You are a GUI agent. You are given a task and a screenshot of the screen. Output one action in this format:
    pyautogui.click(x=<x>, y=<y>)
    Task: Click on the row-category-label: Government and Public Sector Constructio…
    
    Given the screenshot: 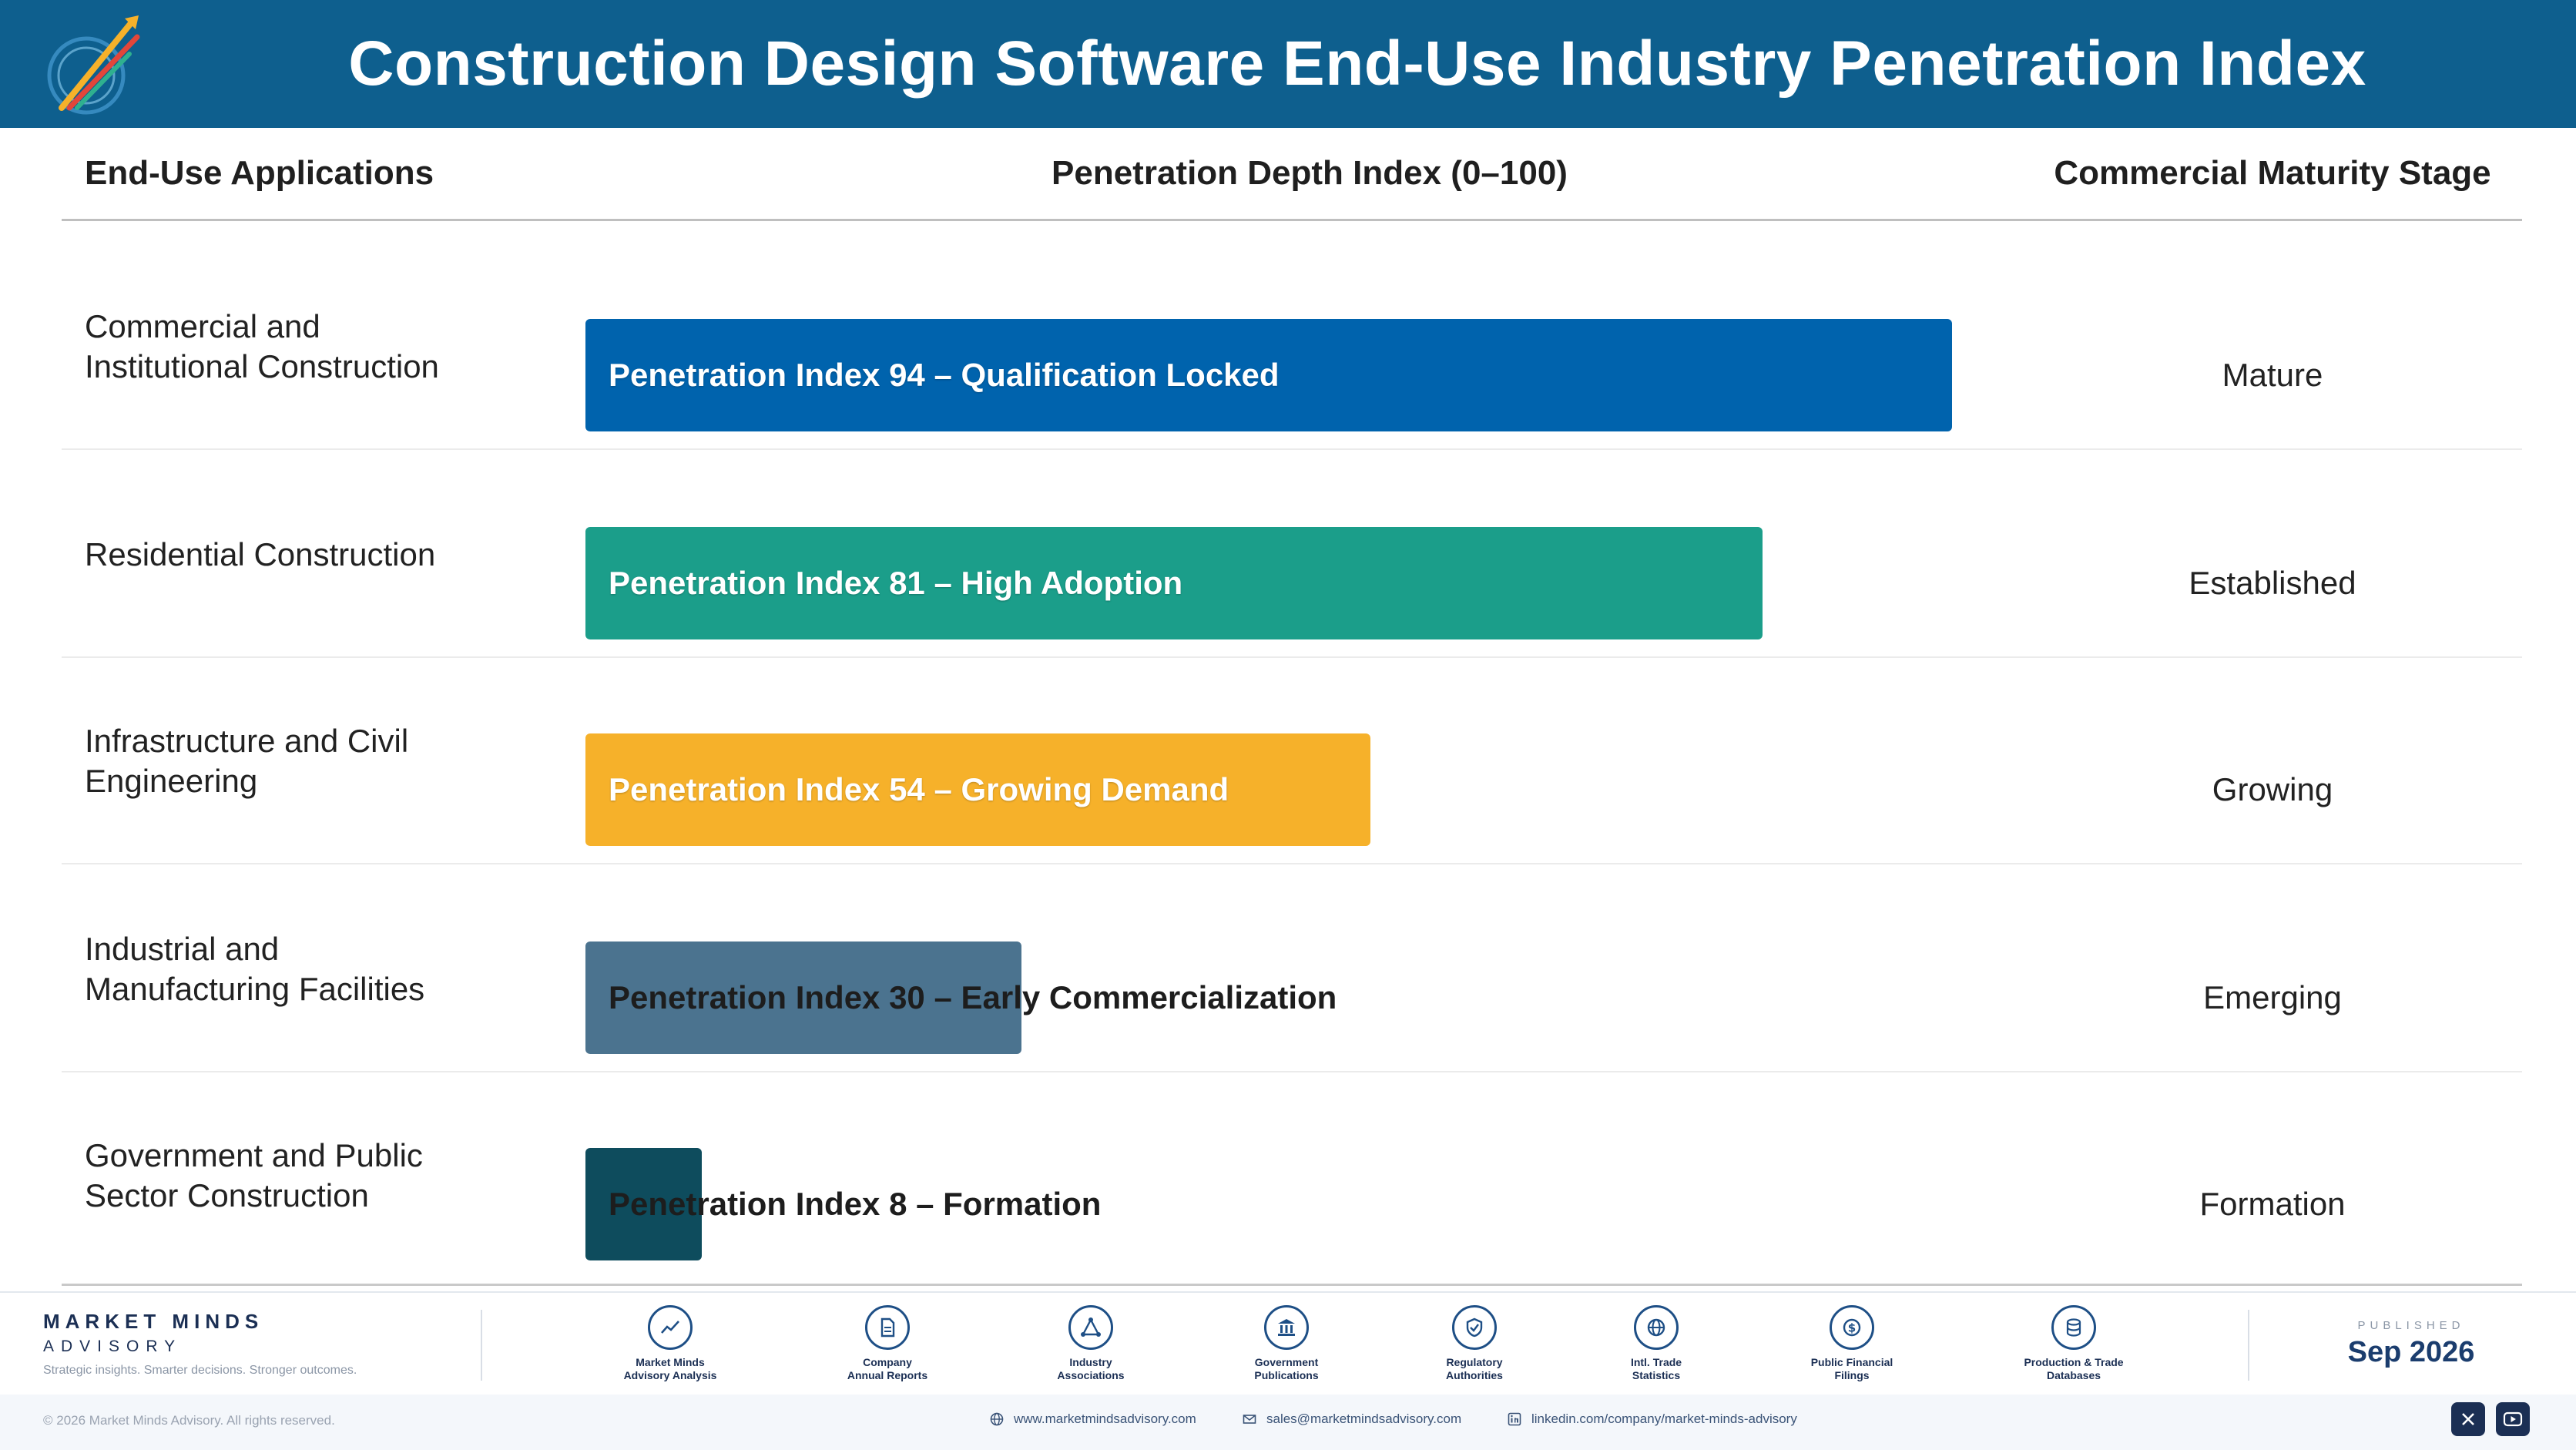 What is the action you would take?
    pyautogui.click(x=254, y=1175)
    